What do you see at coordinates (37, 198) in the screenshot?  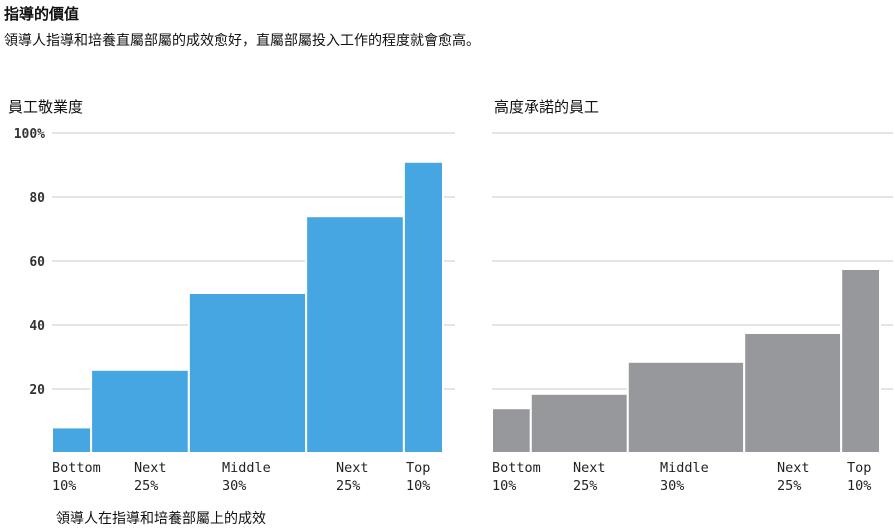 I see `y-tick-label: 80` at bounding box center [37, 198].